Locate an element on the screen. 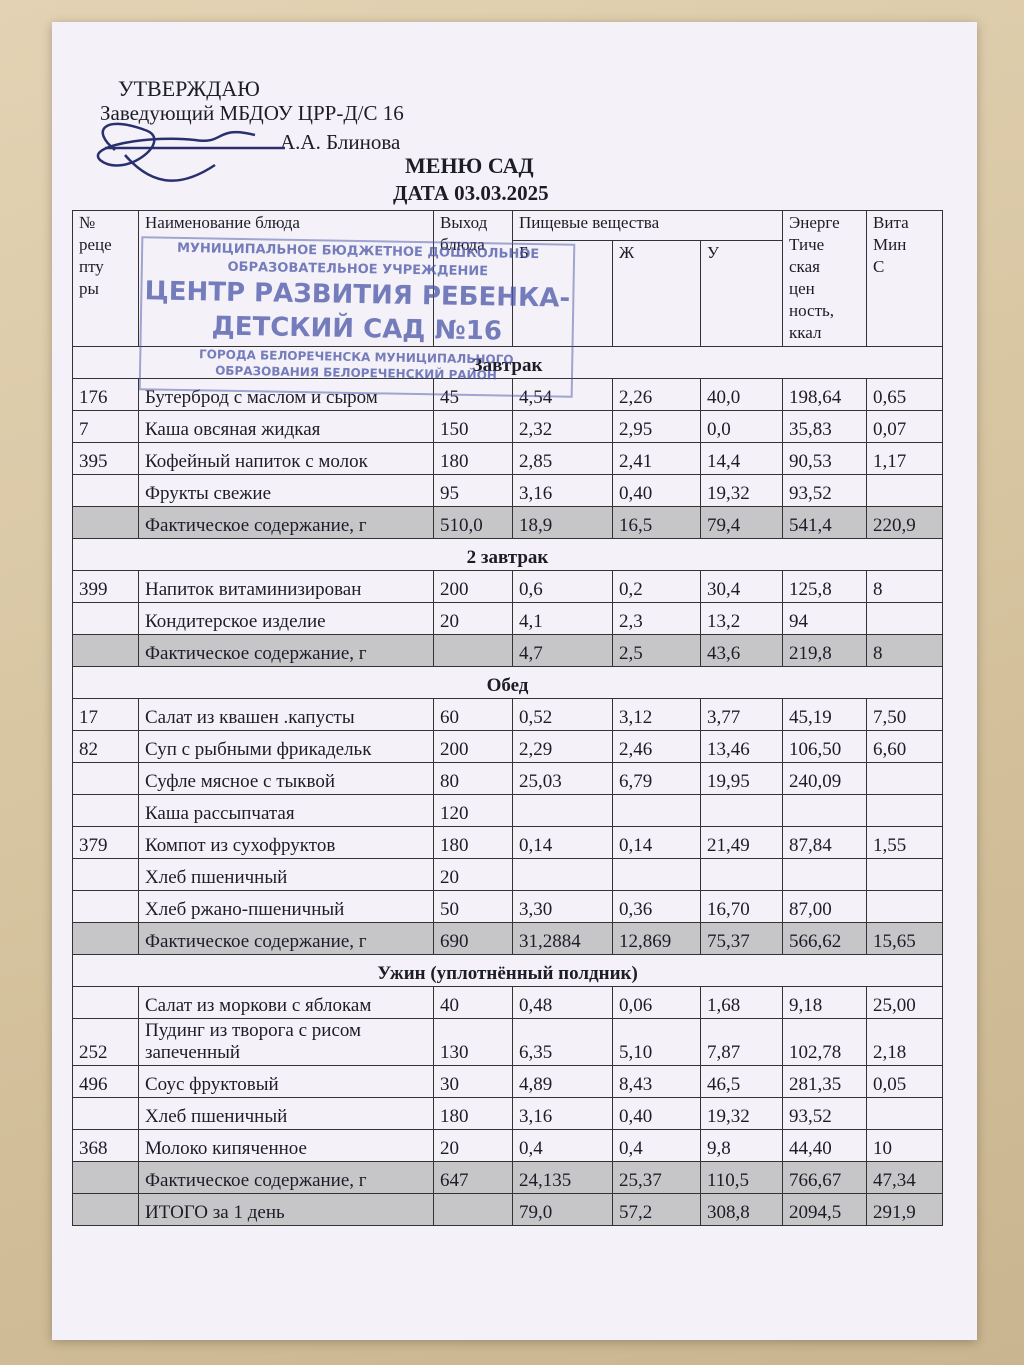 The image size is (1024, 1365). dish-row: Каша рассыпчатая 120 is located at coordinates (508, 810).